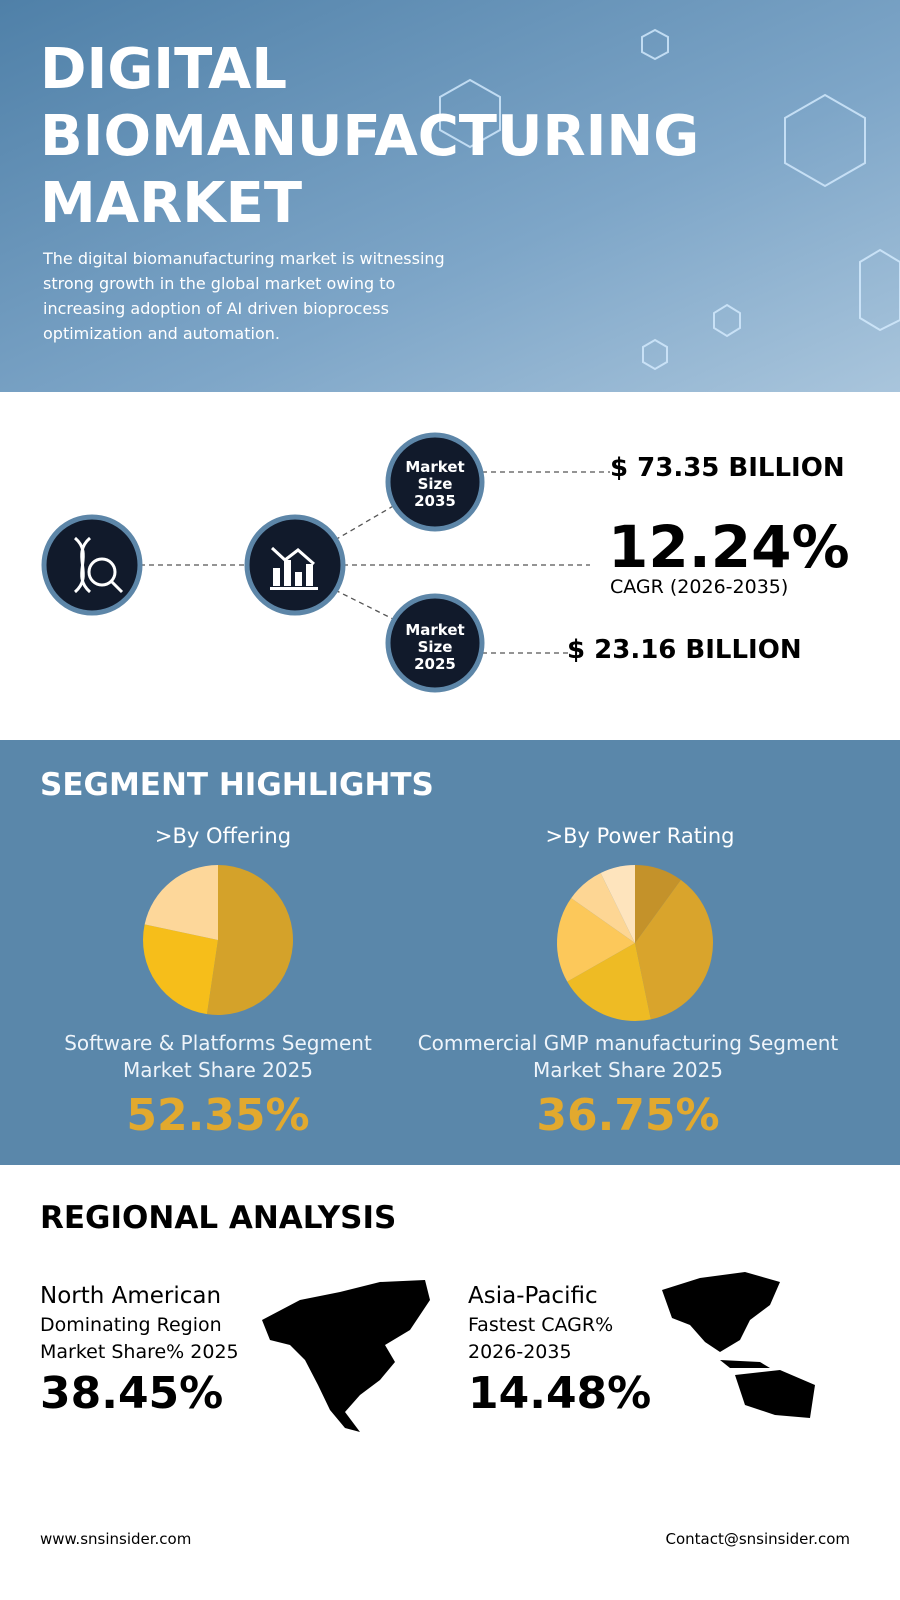 The height and width of the screenshot is (1600, 900). Describe the element at coordinates (533, 1296) in the screenshot. I see `region-name: Asia-Pacific` at that location.